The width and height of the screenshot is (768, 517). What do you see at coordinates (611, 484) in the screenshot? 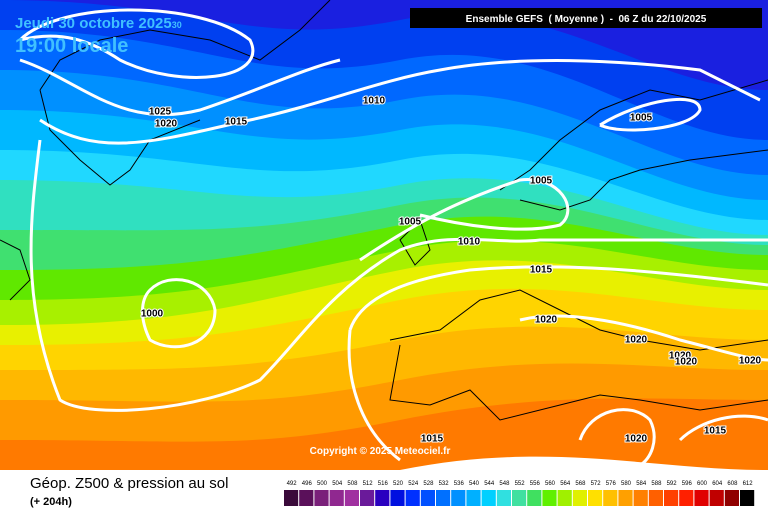
I see `scale-label: 576` at bounding box center [611, 484].